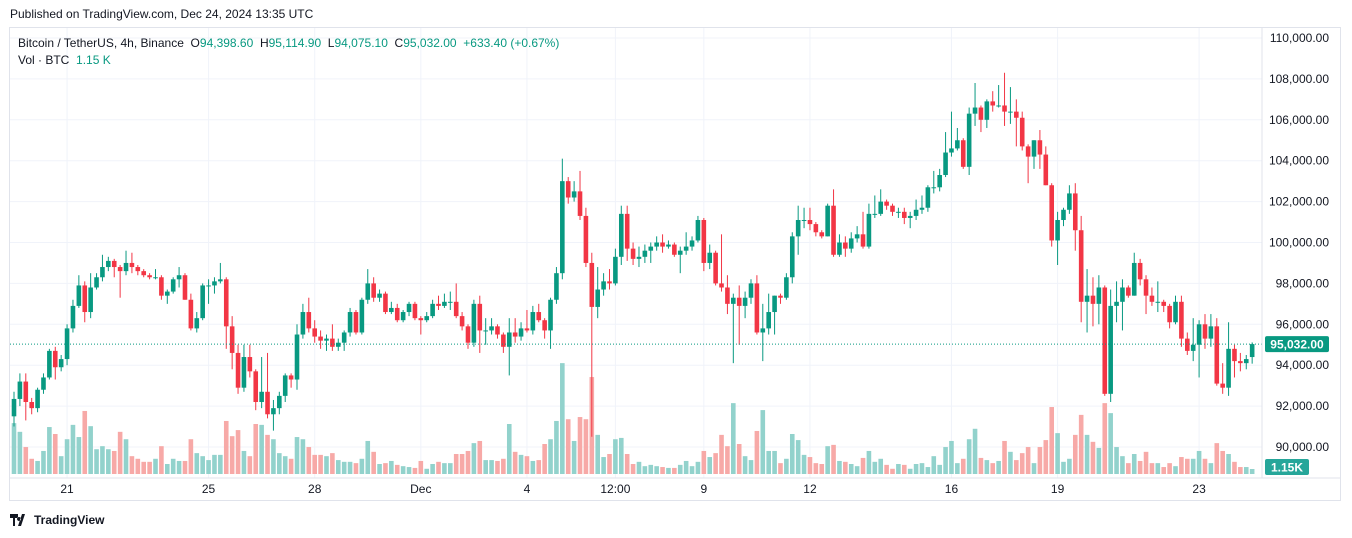  I want to click on symbol-title: Bitcoin / TetherUS, 4h, Binance, so click(101, 43).